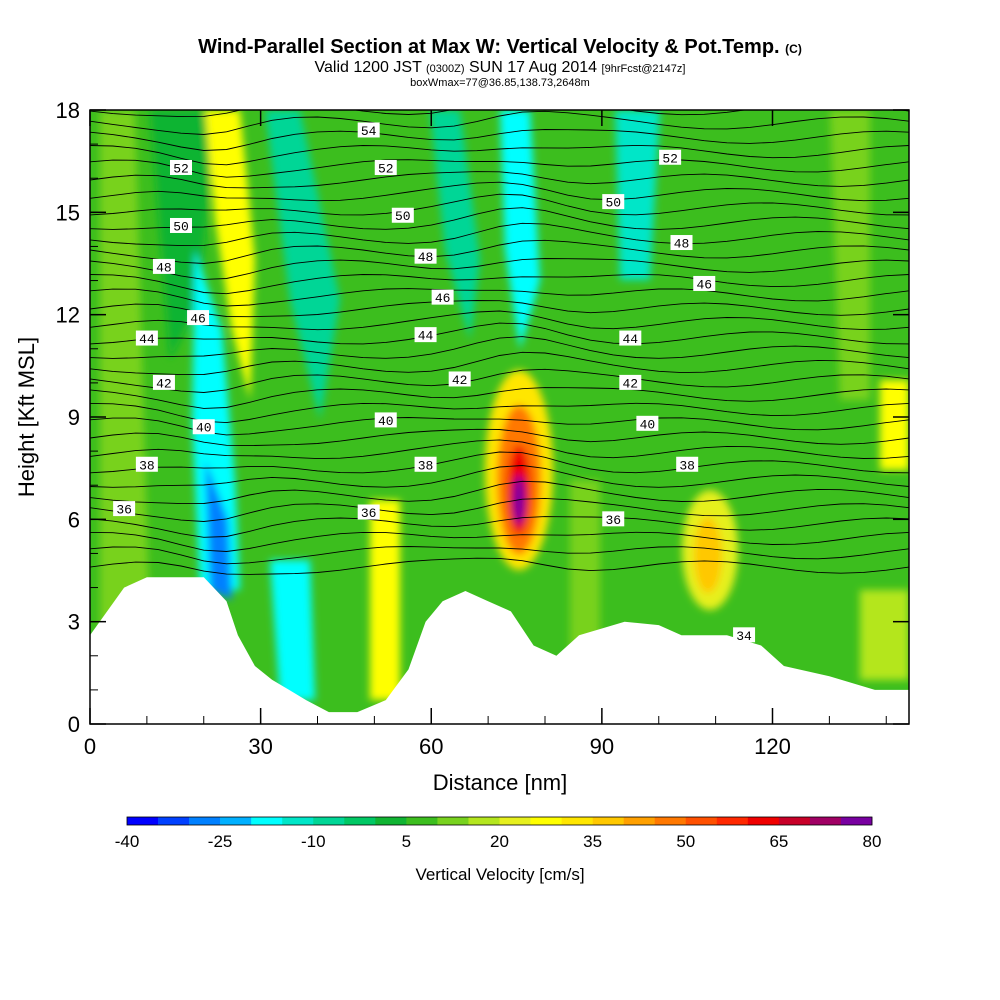 The width and height of the screenshot is (1000, 1000). I want to click on theta-label: 42, so click(459, 379).